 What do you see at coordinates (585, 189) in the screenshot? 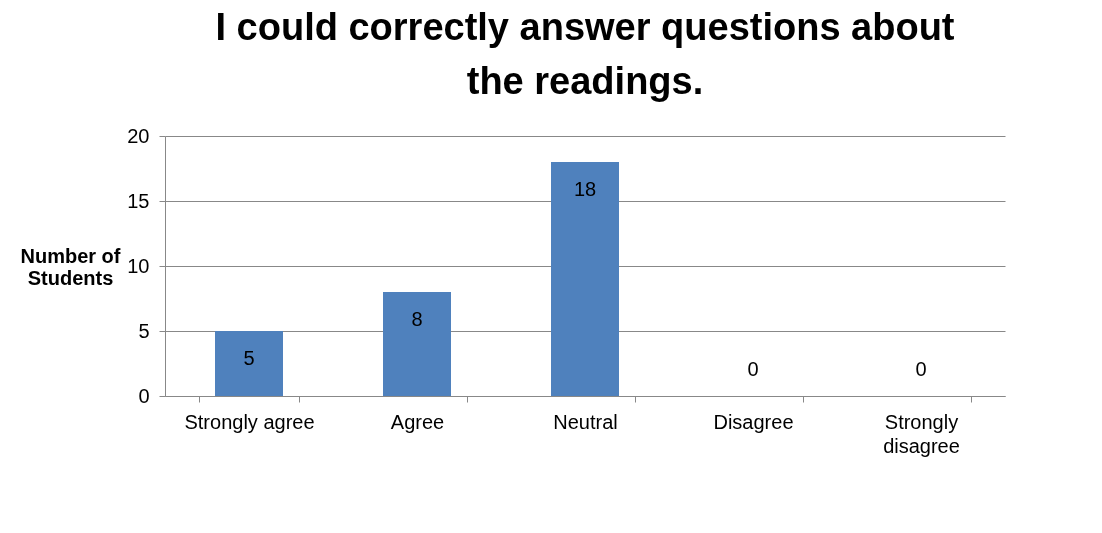
I see `data-label: 18` at bounding box center [585, 189].